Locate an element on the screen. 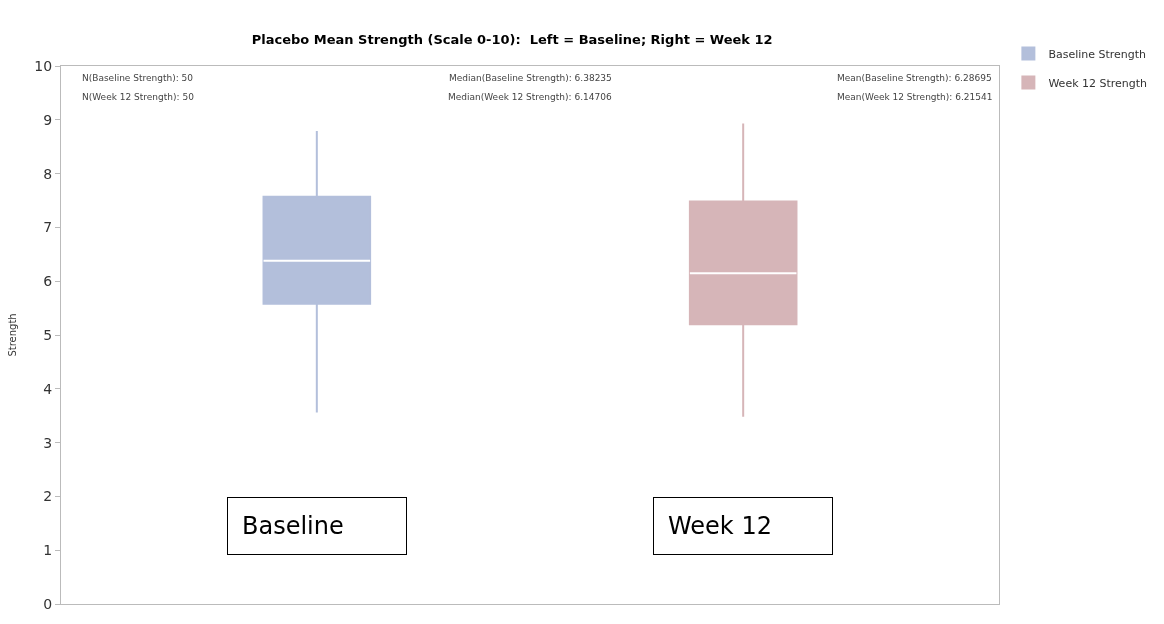  y-tick-label: 9 is located at coordinates (48, 119).